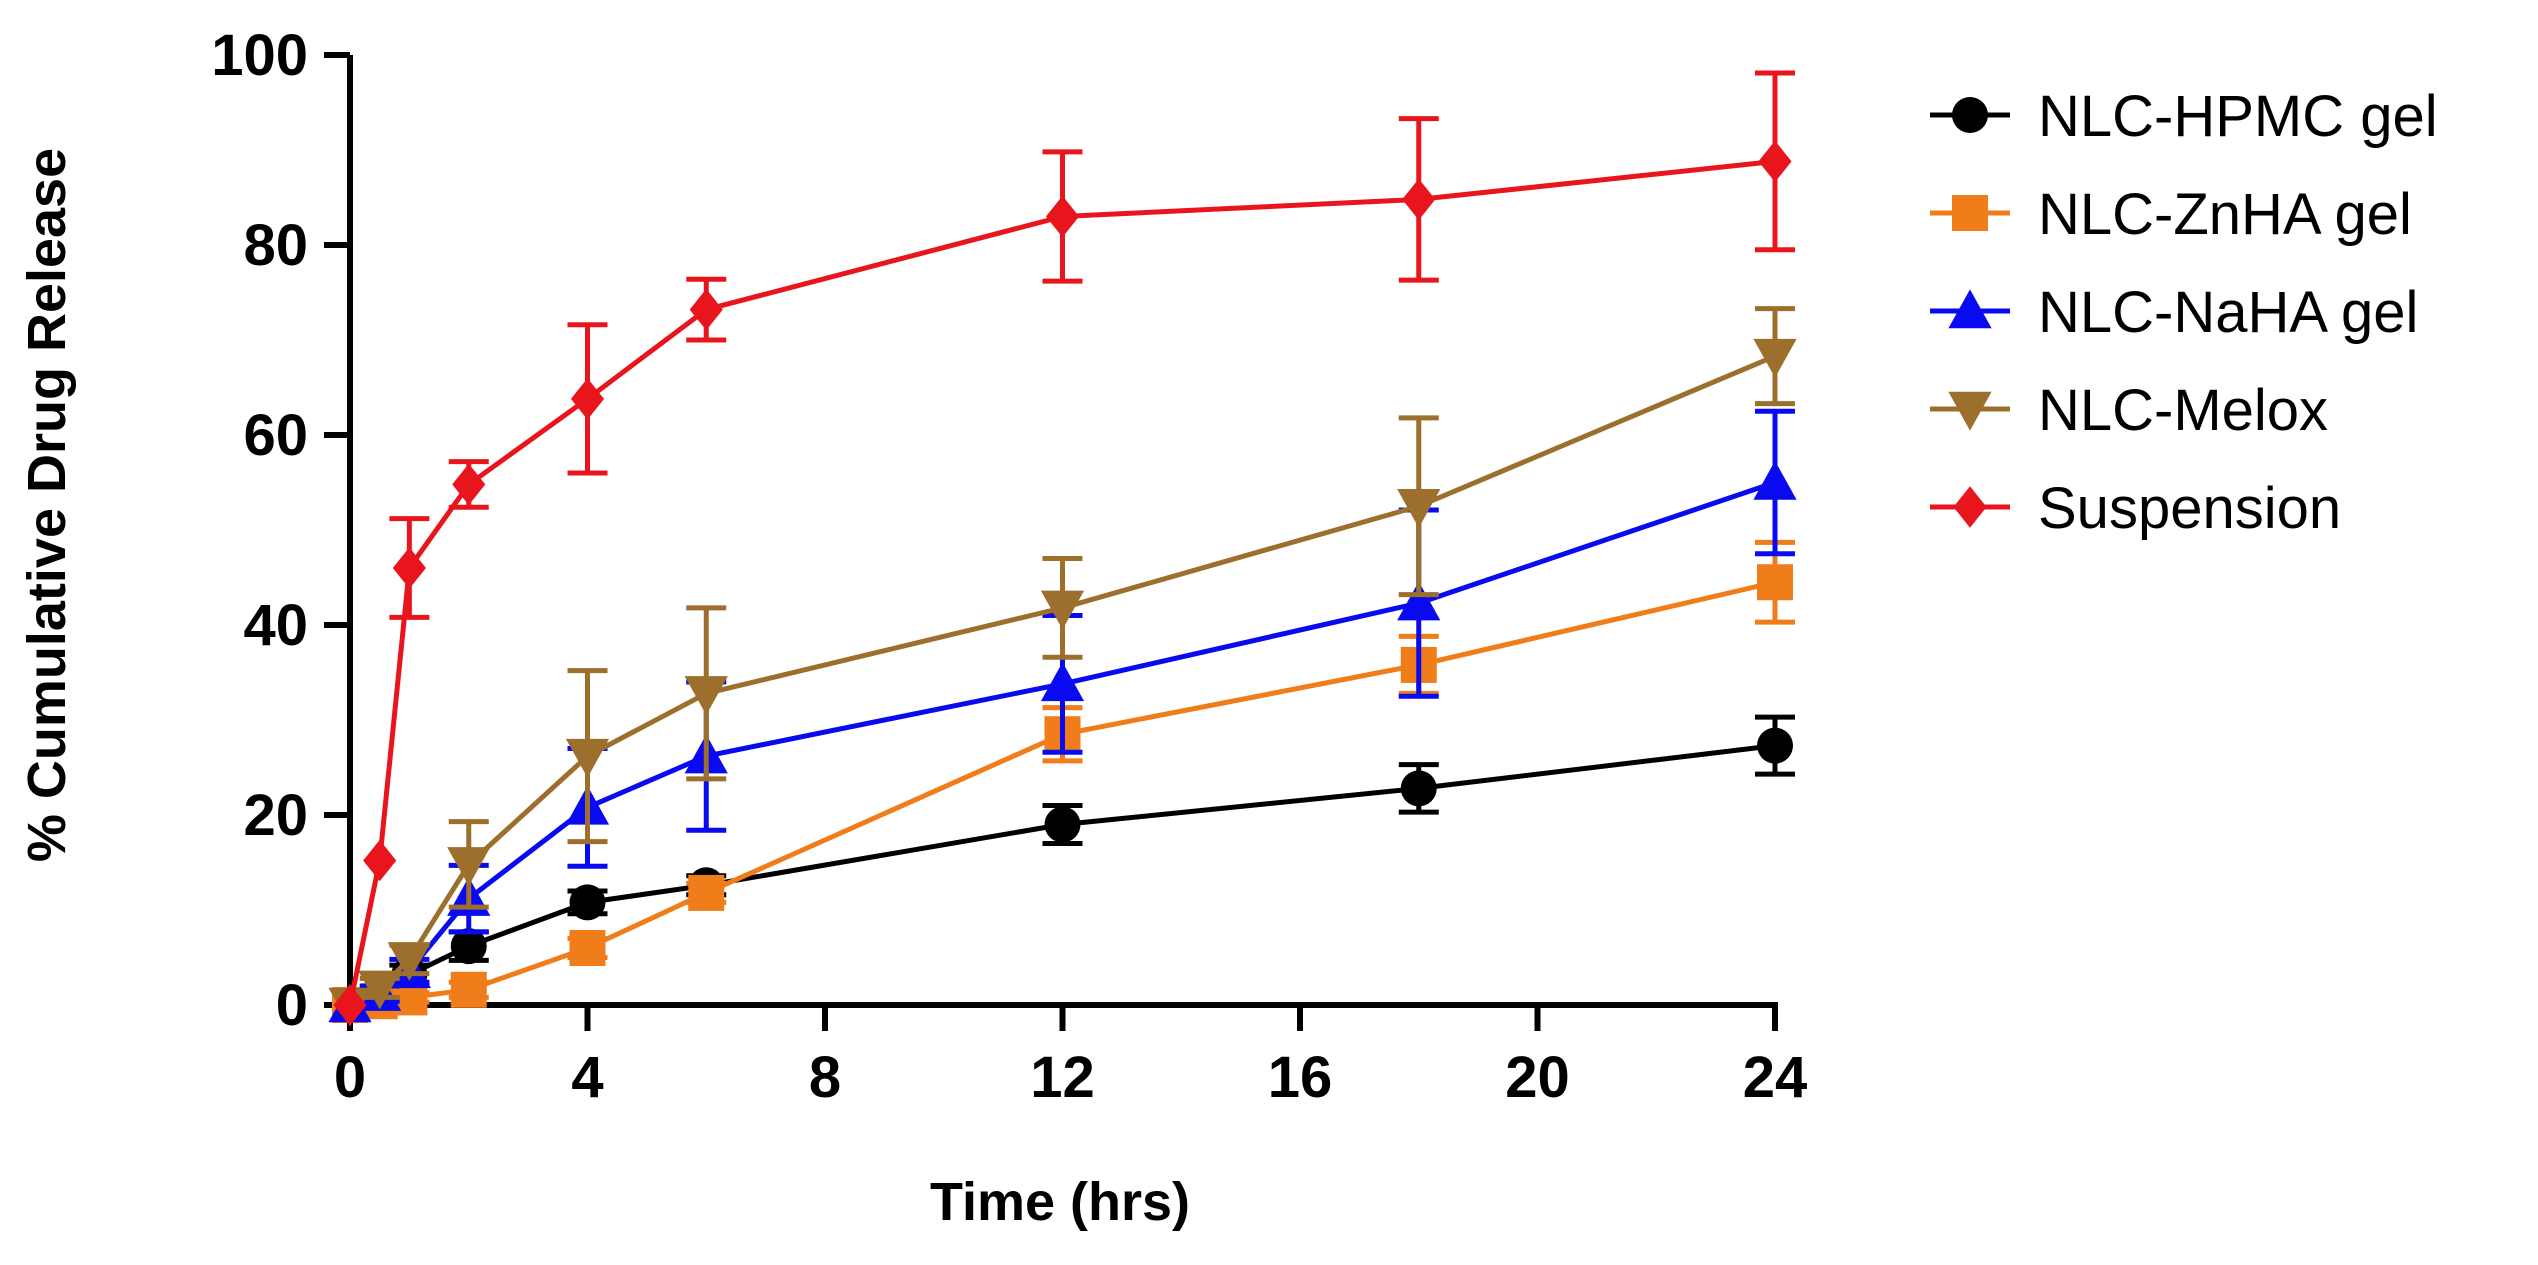 The width and height of the screenshot is (2538, 1265). What do you see at coordinates (2189, 508) in the screenshot?
I see `legend-label: Suspension` at bounding box center [2189, 508].